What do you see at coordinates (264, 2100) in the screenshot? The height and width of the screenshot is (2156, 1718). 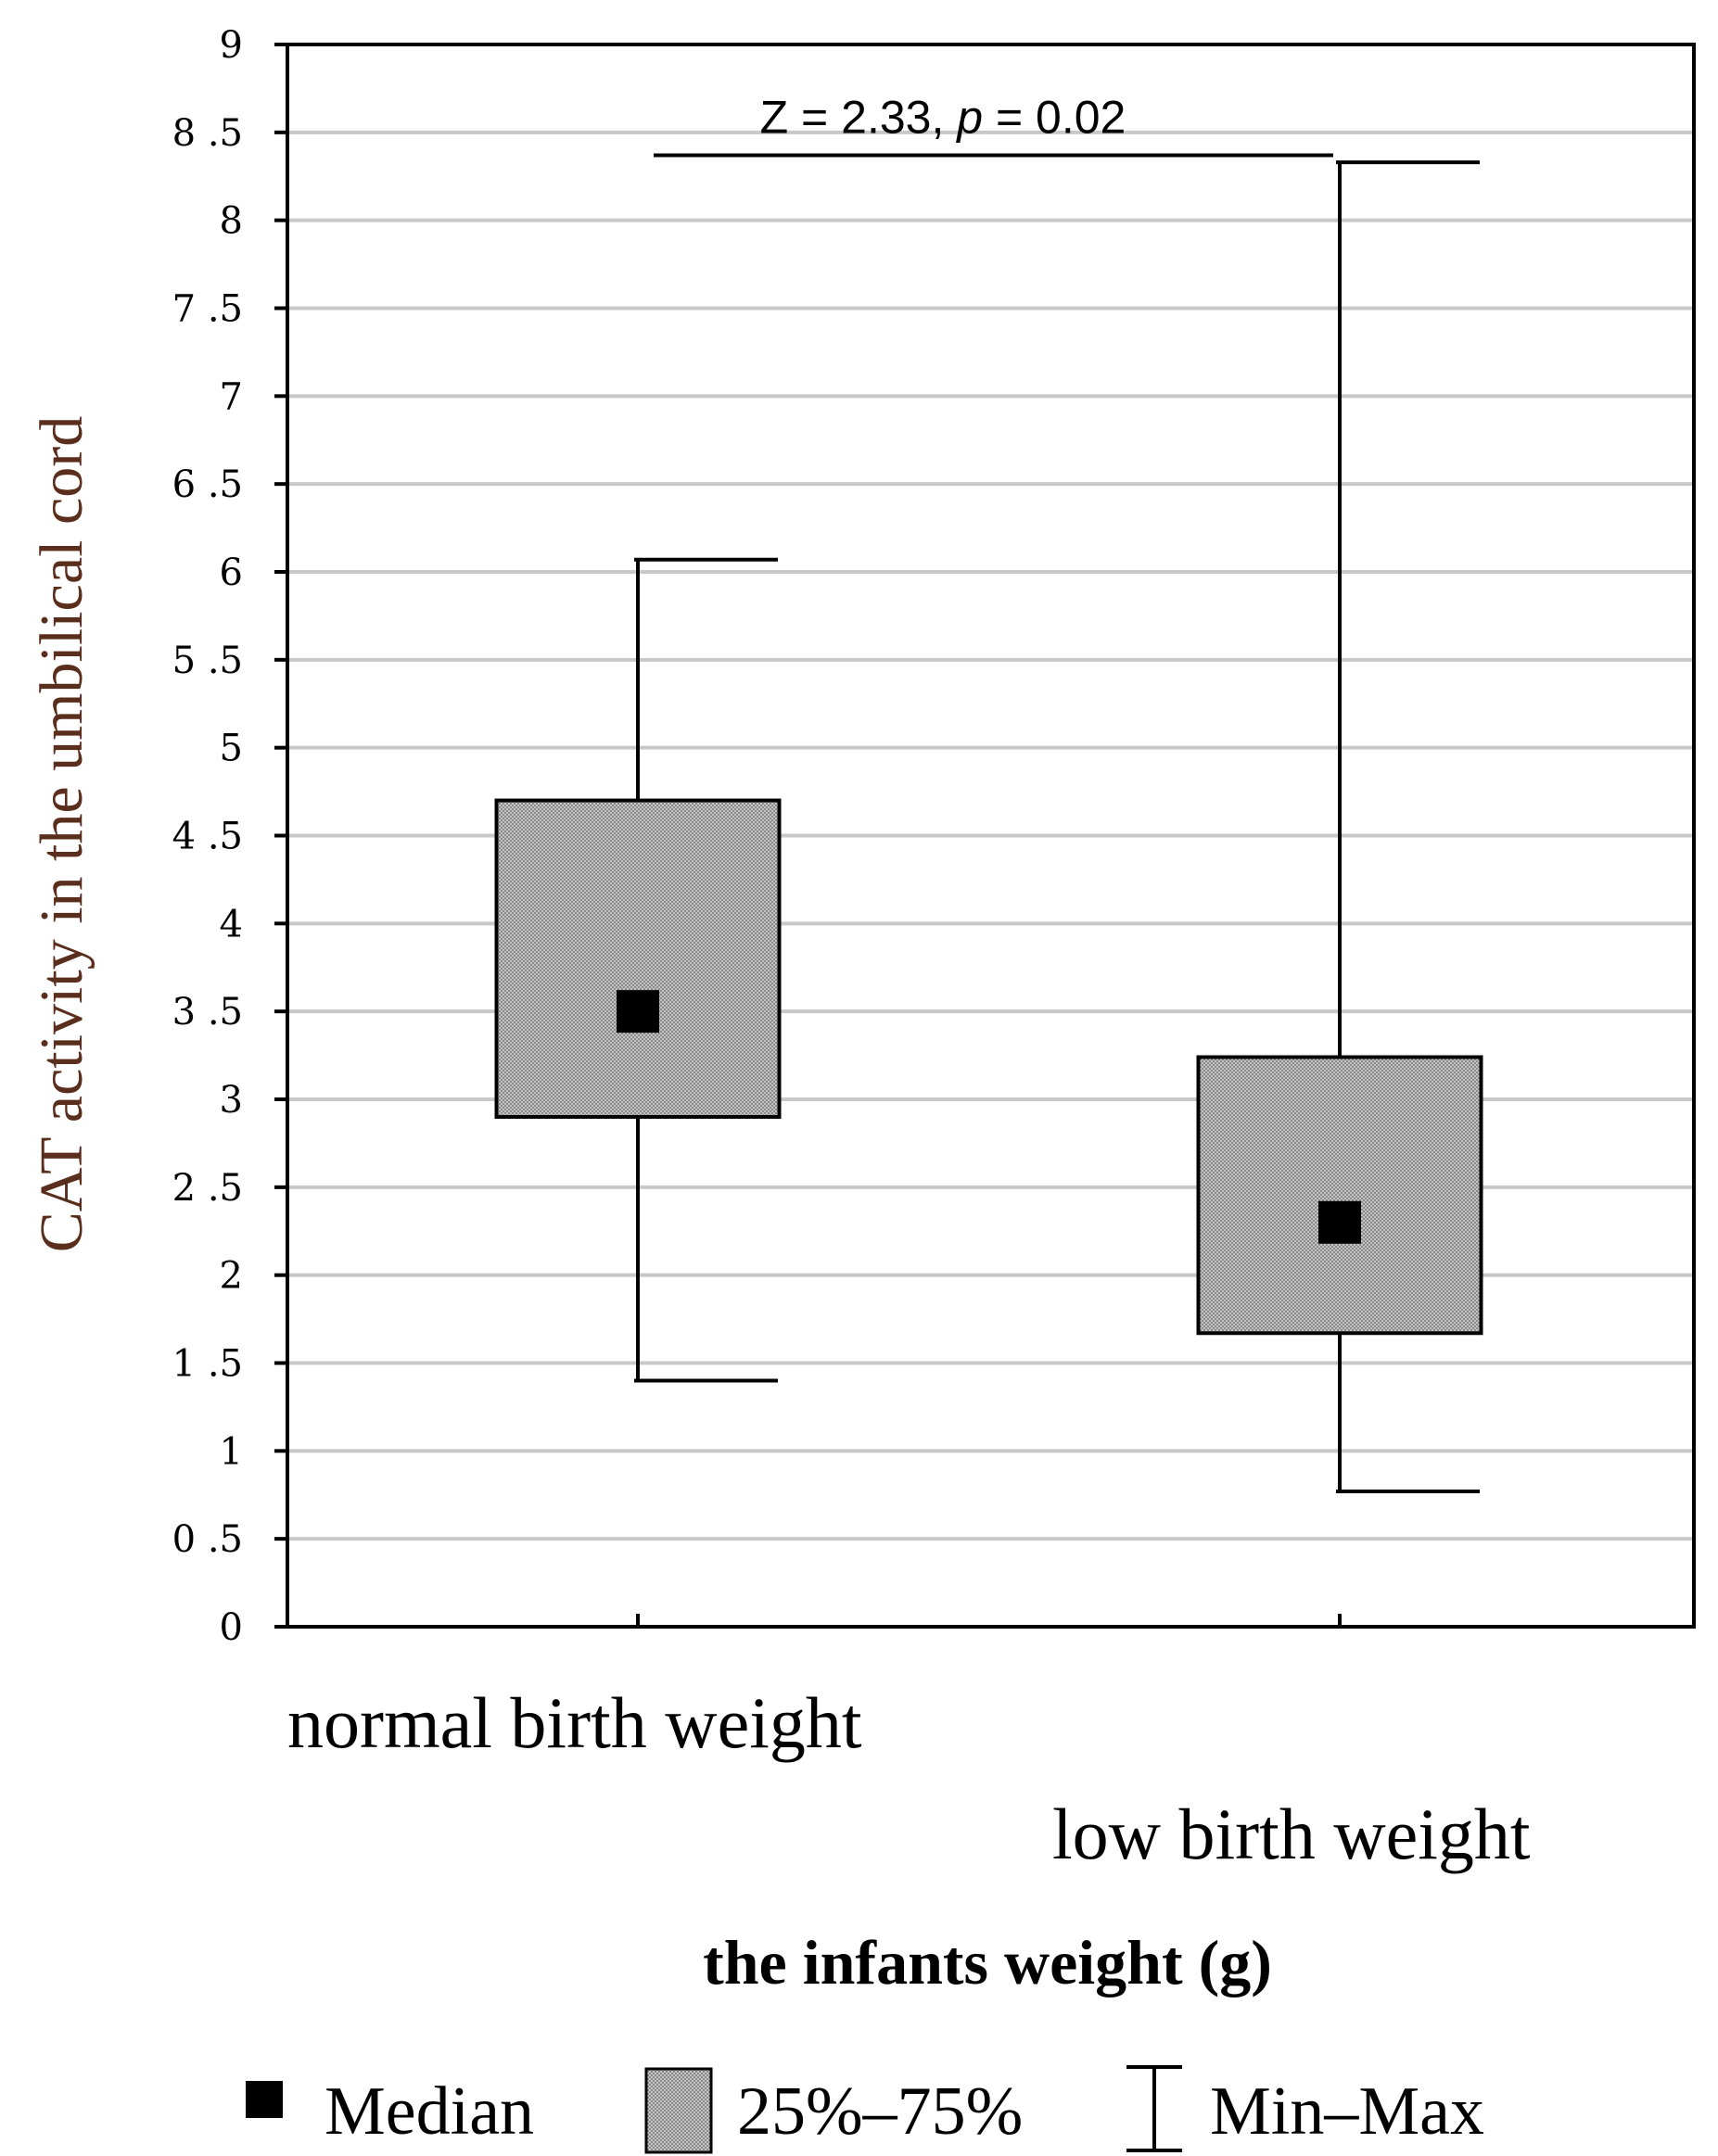 I see `legend-median-marker` at bounding box center [264, 2100].